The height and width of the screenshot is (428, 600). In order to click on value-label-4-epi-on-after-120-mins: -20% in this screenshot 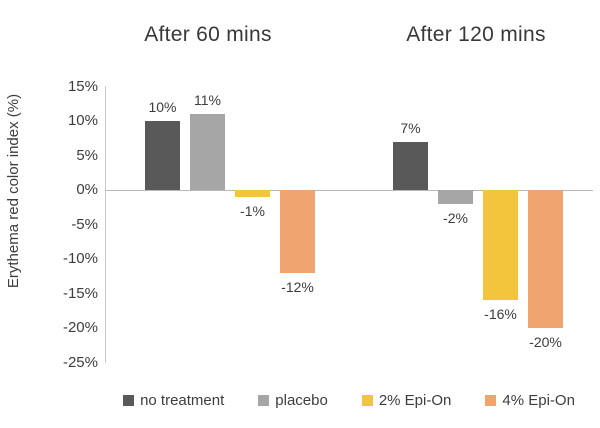, I will do `click(545, 342)`.